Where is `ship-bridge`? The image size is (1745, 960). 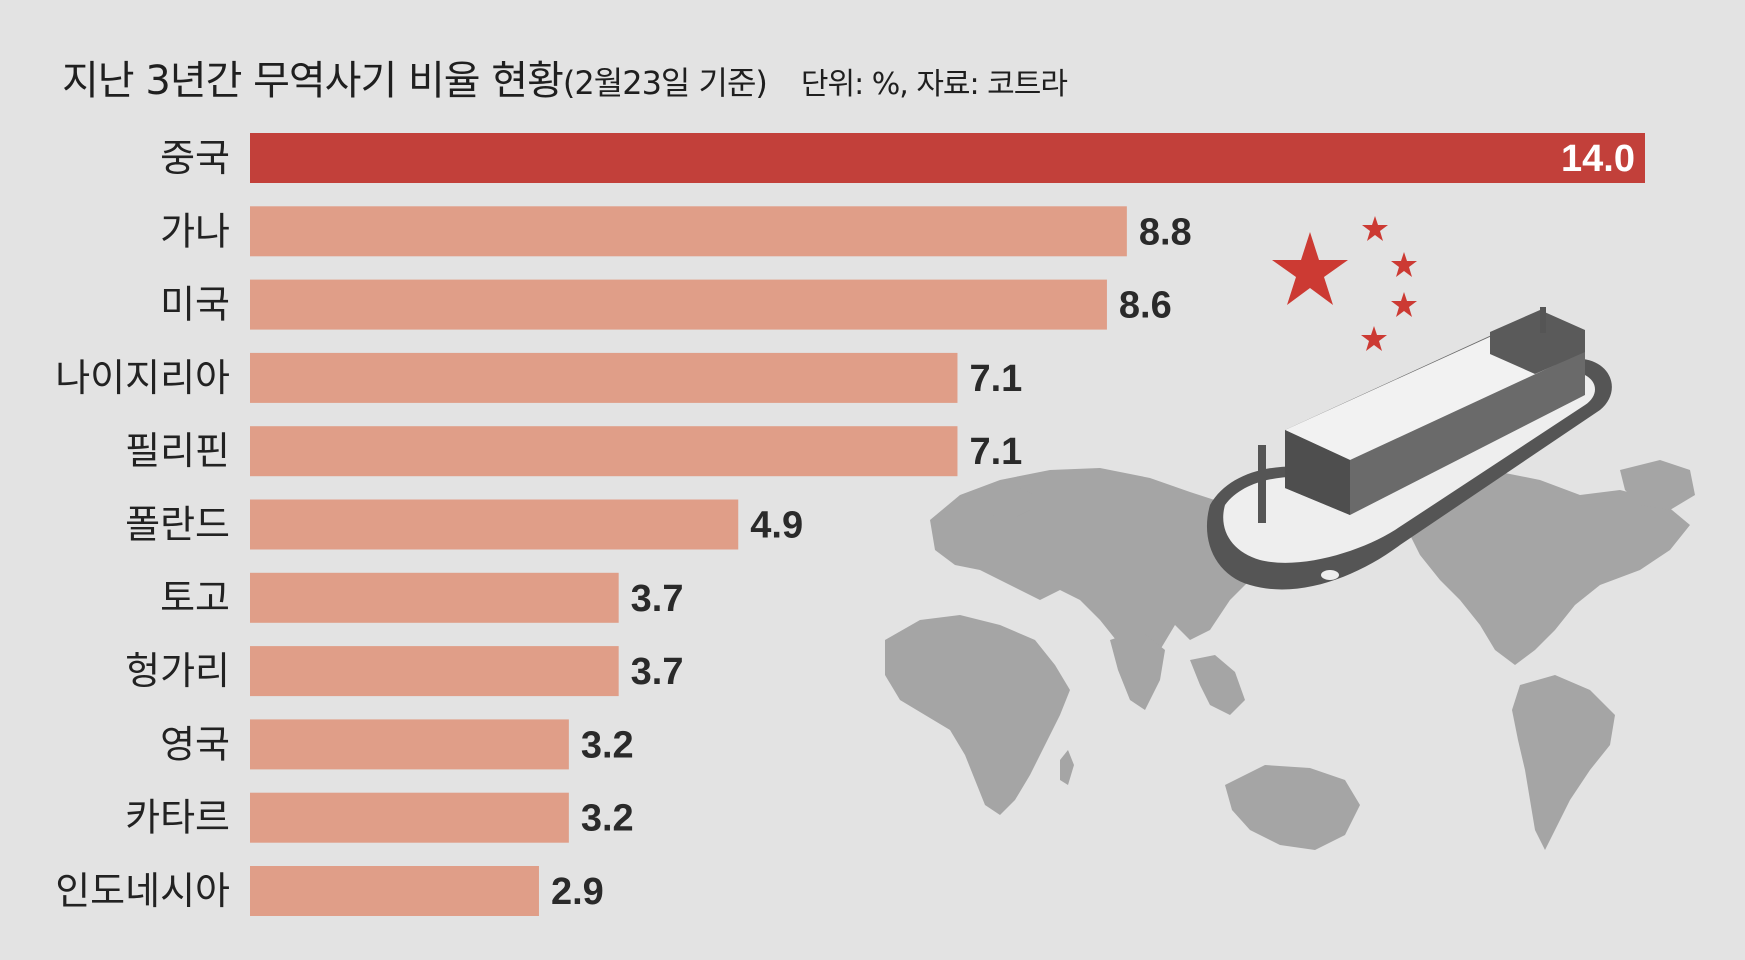 ship-bridge is located at coordinates (1537, 342).